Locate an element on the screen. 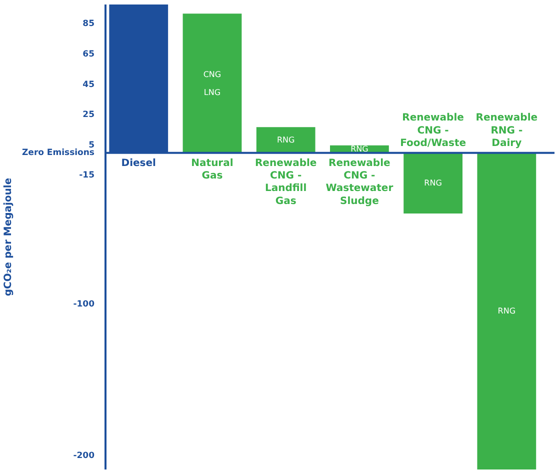  y-tick-label: 85 is located at coordinates (88, 24).